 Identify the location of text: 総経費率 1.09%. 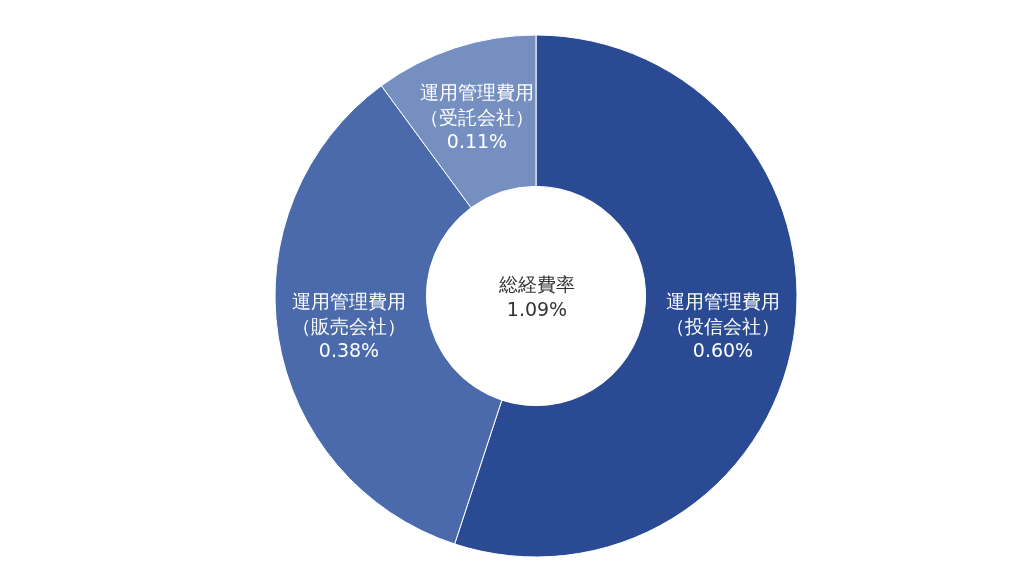
(536, 296).